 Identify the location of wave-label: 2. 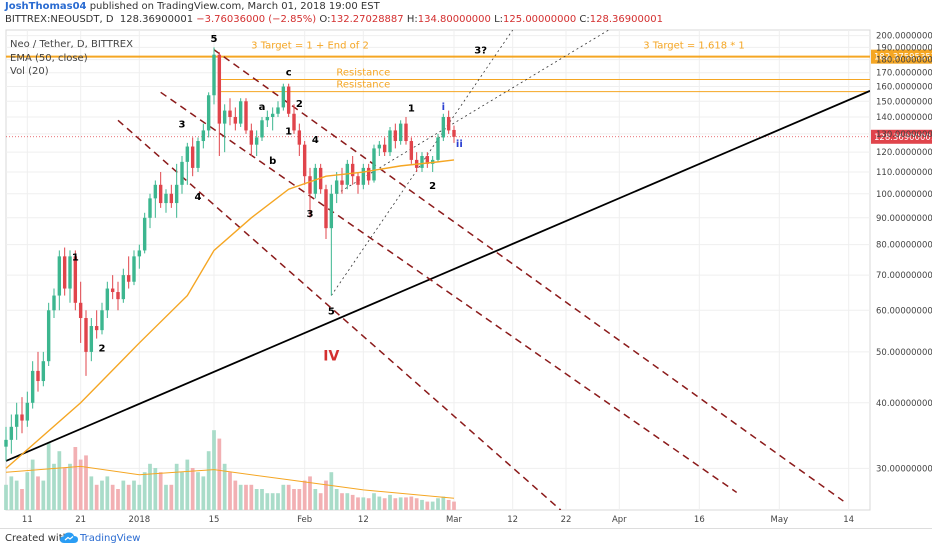
(432, 186).